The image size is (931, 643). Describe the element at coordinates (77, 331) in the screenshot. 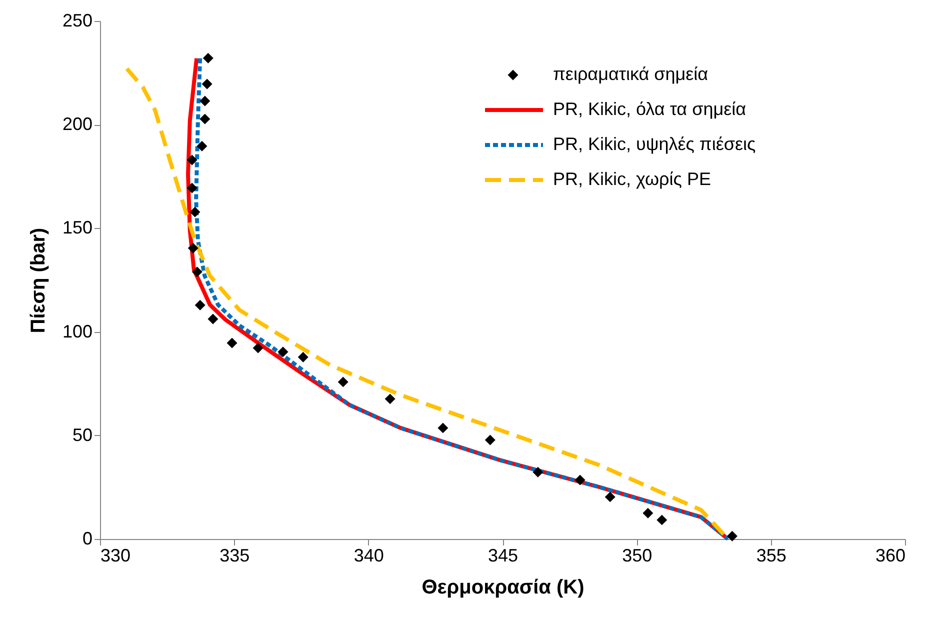

I see `y-tick-label: 100` at that location.